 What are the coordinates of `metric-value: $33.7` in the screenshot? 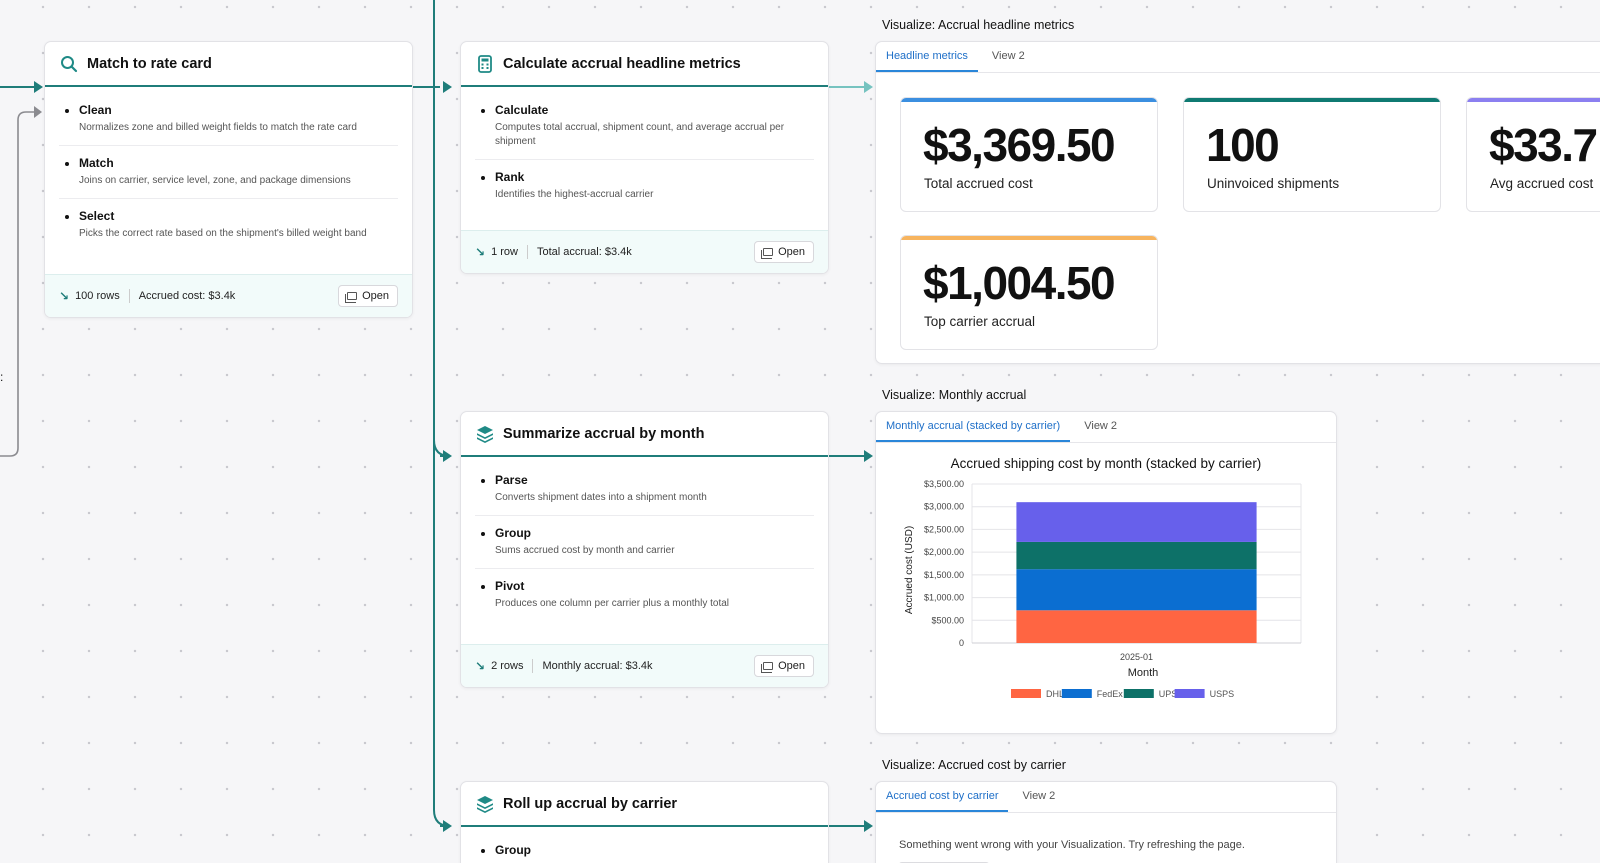 It's located at (1543, 145).